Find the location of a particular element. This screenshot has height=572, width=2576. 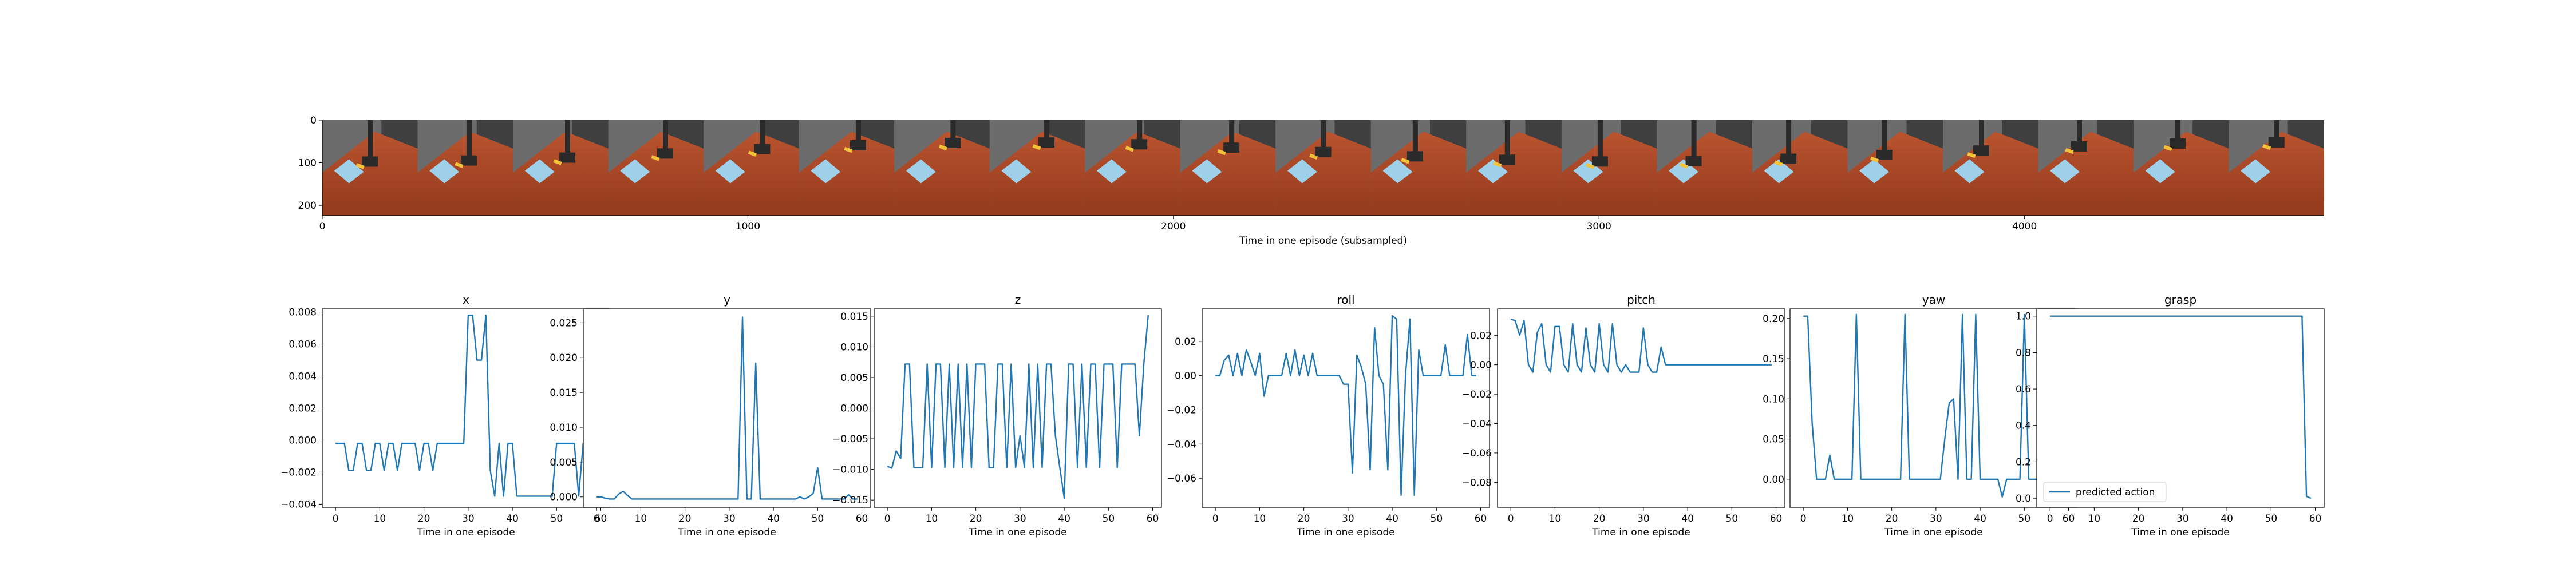

y-tick-label: −0.005 is located at coordinates (850, 439).